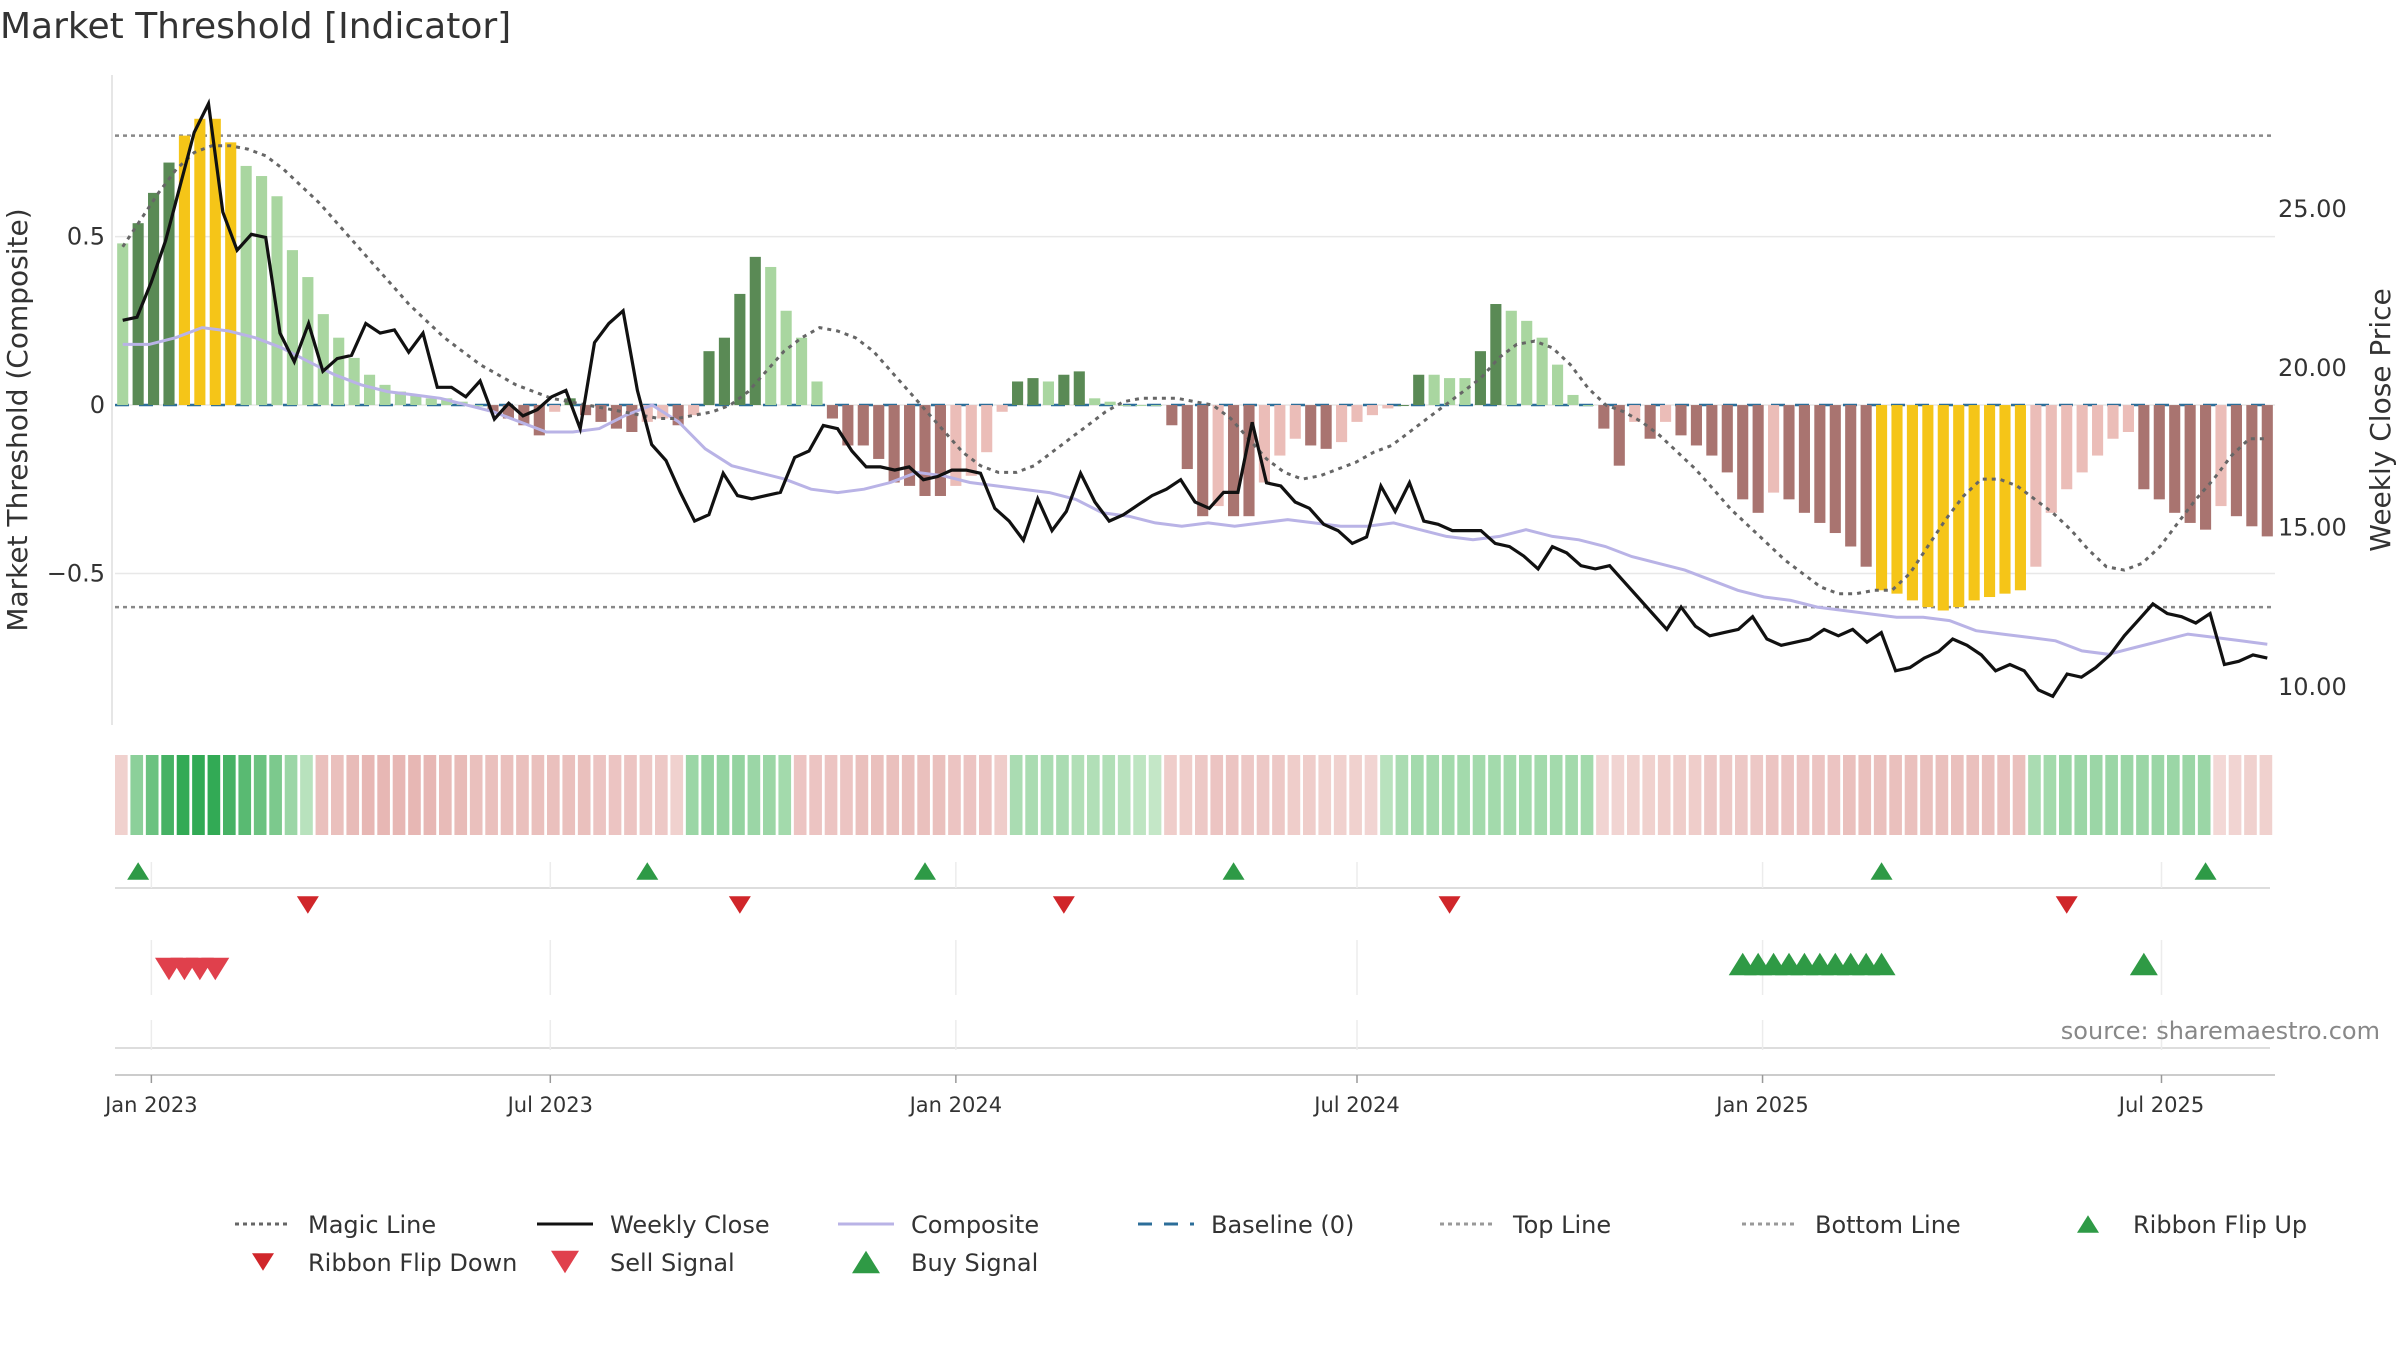 This screenshot has width=2400, height=1350. What do you see at coordinates (412, 1263) in the screenshot?
I see `legend-label: Ribbon Flip Down` at bounding box center [412, 1263].